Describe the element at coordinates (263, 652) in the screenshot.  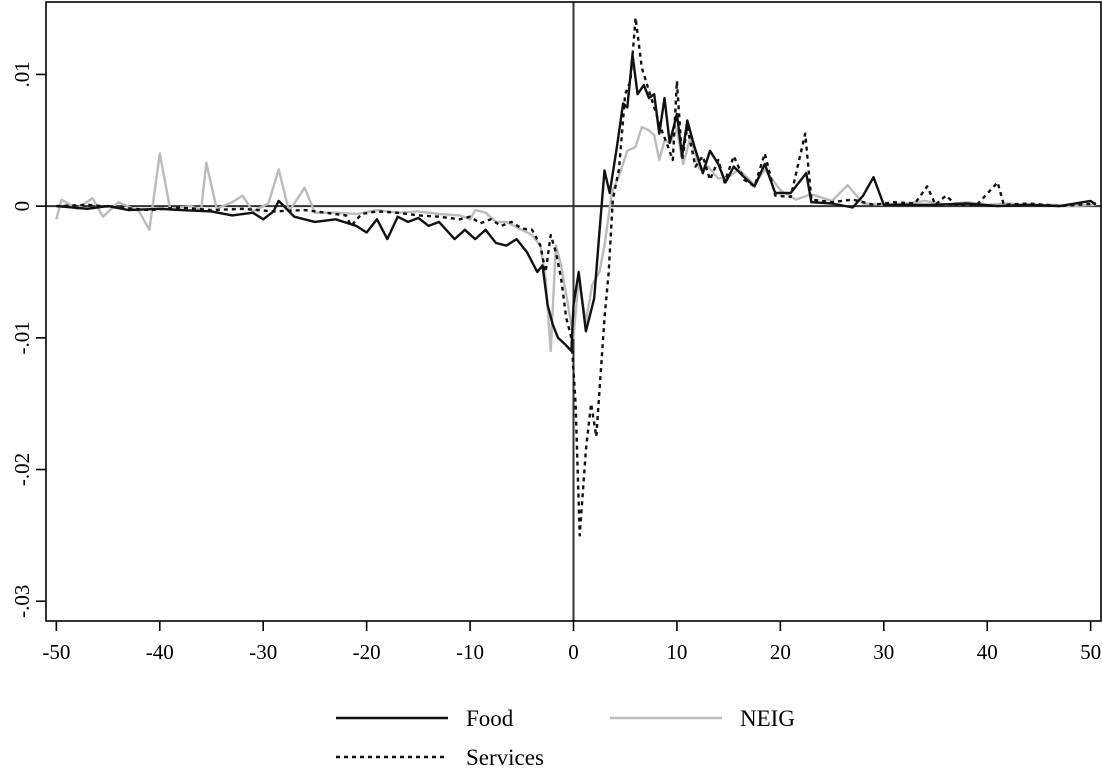
I see `x-tick-label: -30` at that location.